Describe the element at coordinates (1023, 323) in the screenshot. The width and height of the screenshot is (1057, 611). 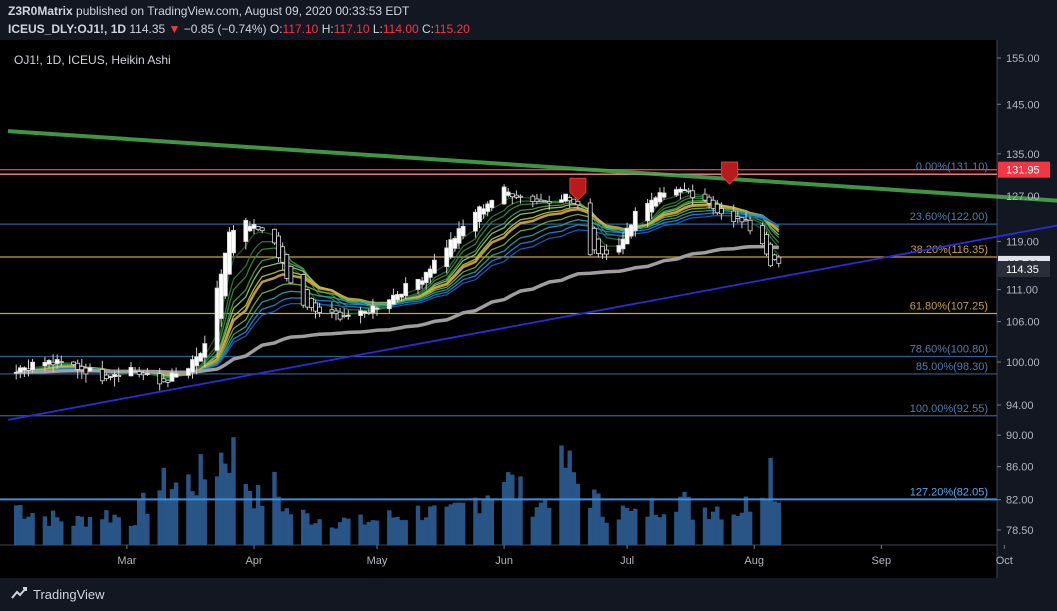
I see `price-tick-label: 106.00` at that location.